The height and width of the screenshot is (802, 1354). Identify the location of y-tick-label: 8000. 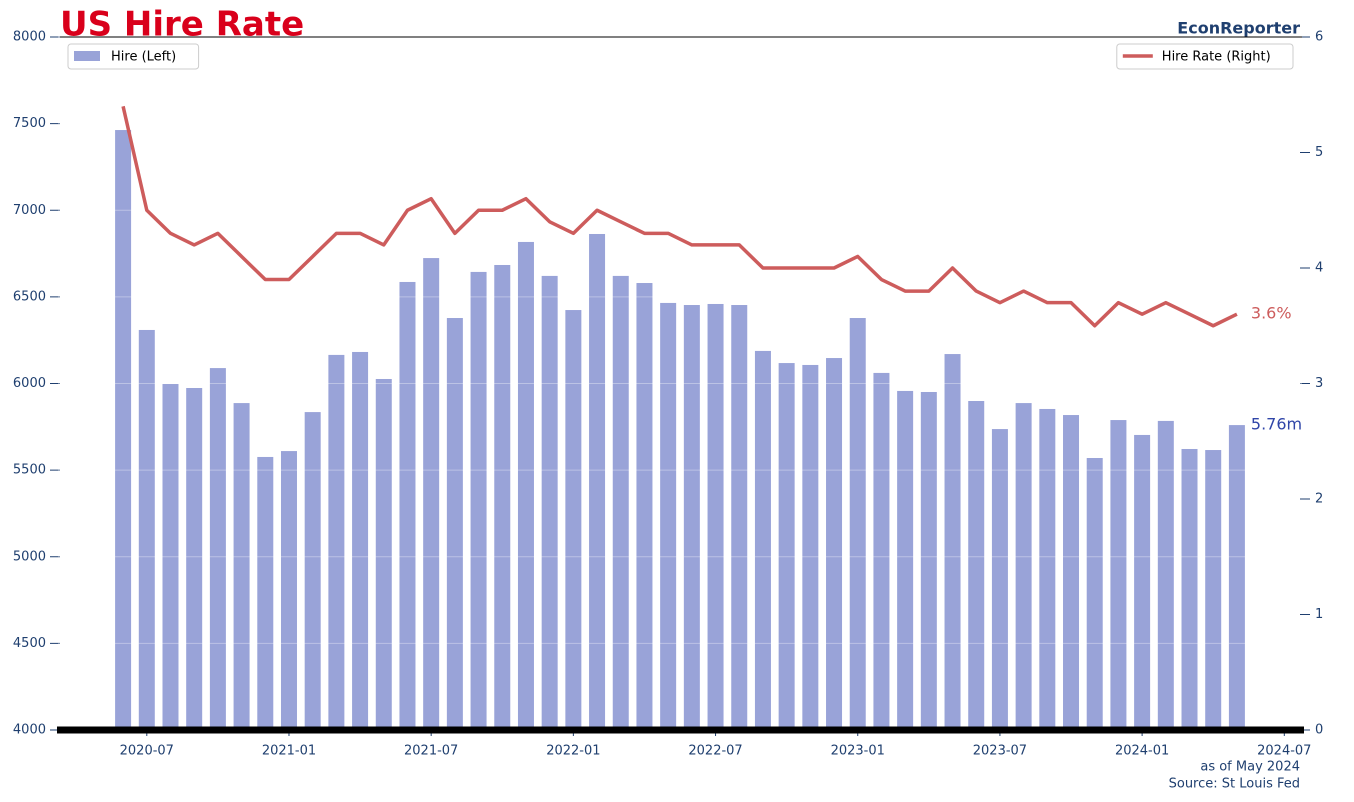
(29, 37).